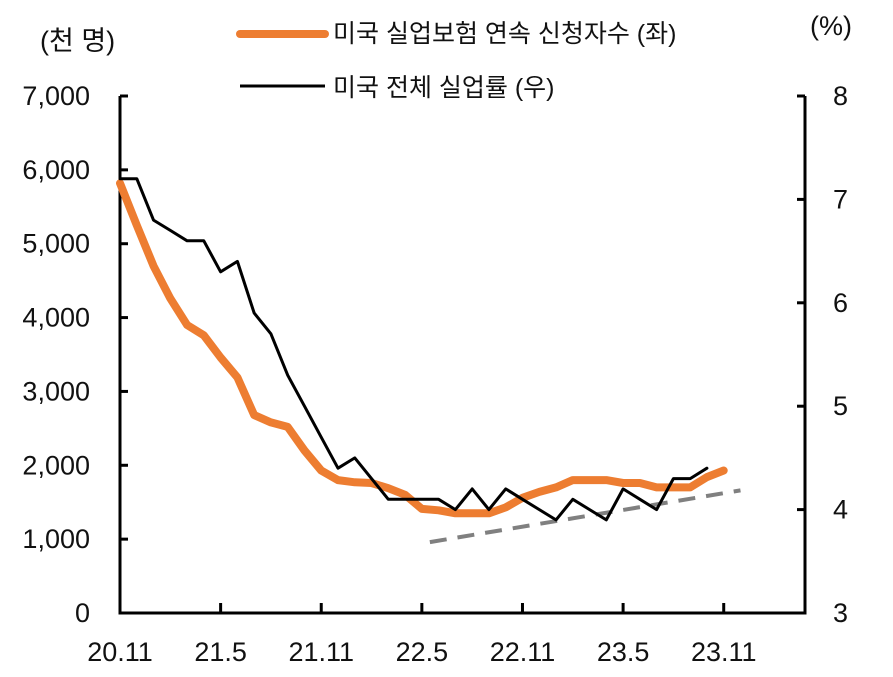 The image size is (893, 677). What do you see at coordinates (56, 539) in the screenshot?
I see `left-tick-label: 1,000` at bounding box center [56, 539].